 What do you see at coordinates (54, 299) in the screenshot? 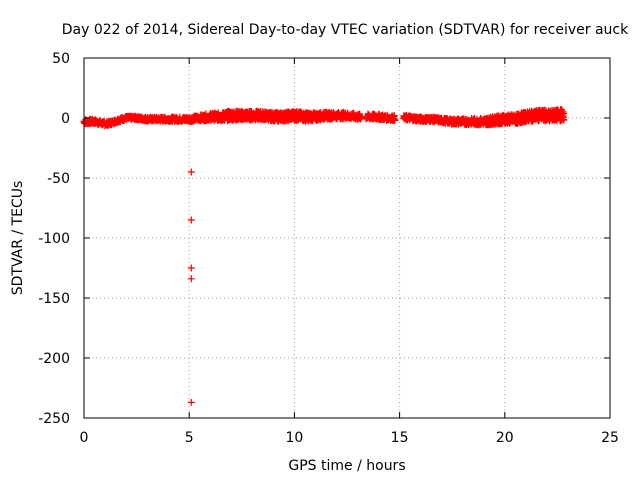
I see `y-tick-label: -150` at bounding box center [54, 299].